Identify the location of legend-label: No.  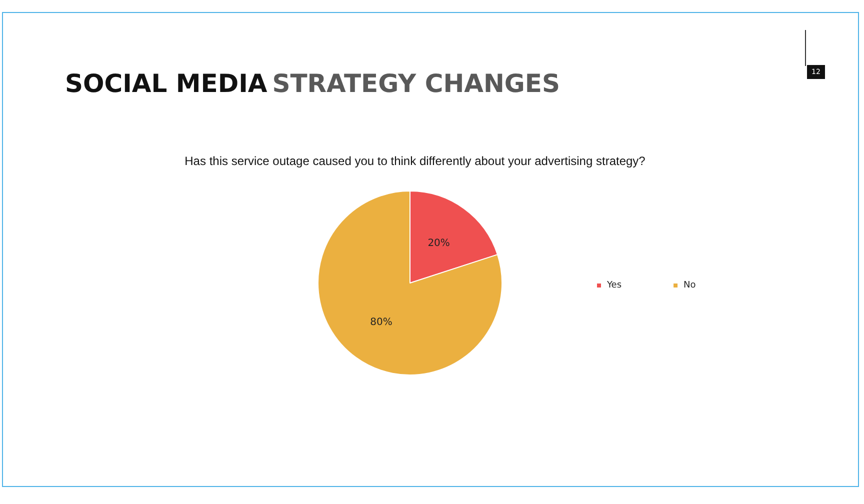
(690, 285).